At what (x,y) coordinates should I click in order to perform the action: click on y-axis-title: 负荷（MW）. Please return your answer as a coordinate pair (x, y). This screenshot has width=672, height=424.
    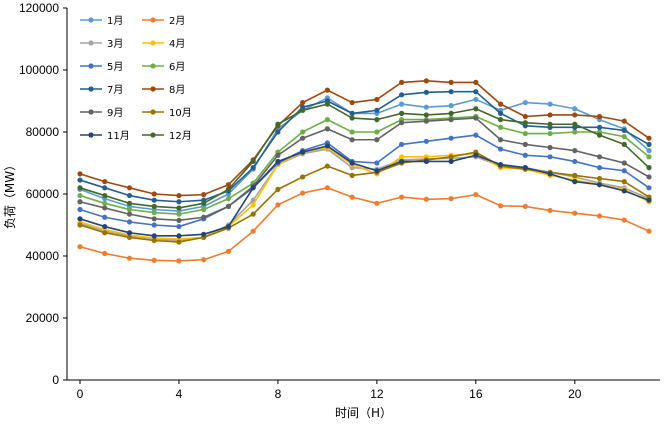
    Looking at the image, I should click on (10, 194).